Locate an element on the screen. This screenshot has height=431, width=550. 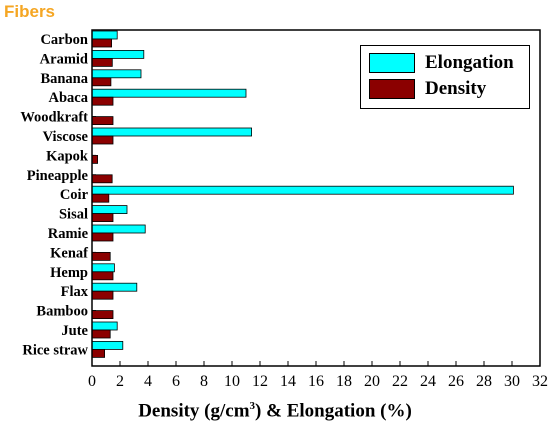
x-tick-label: 28 is located at coordinates (484, 381).